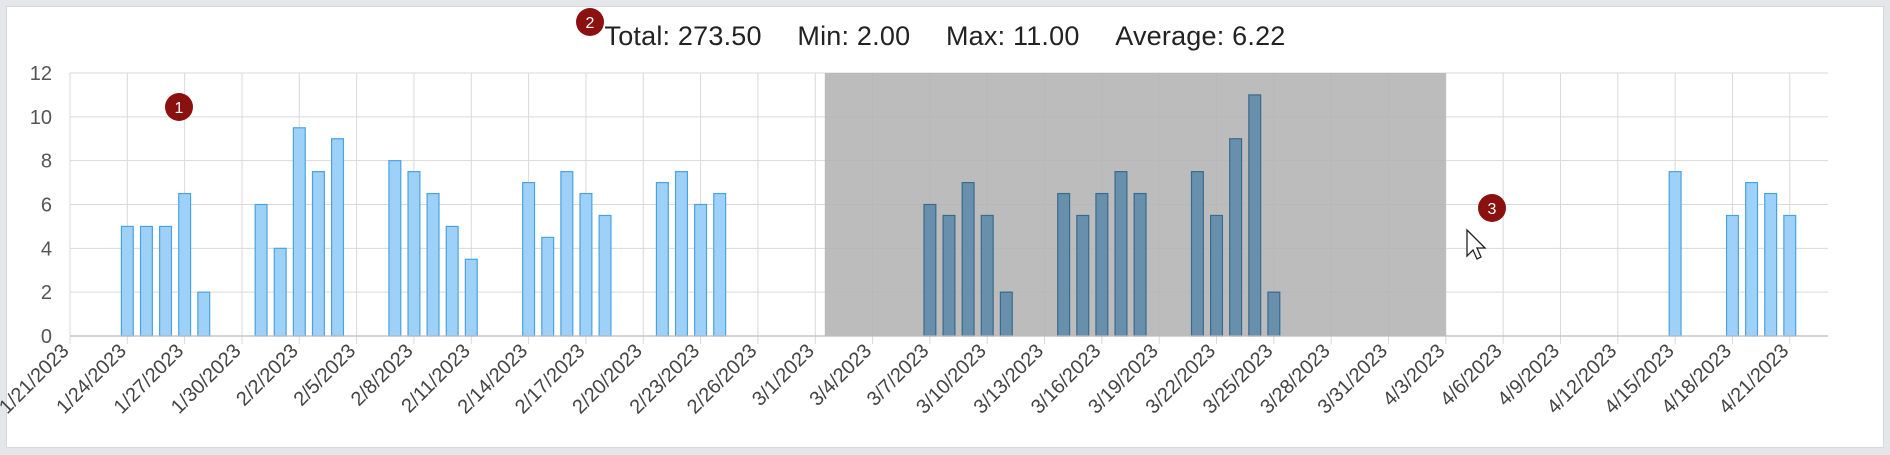 This screenshot has height=455, width=1890. I want to click on marker-number: 1, so click(179, 108).